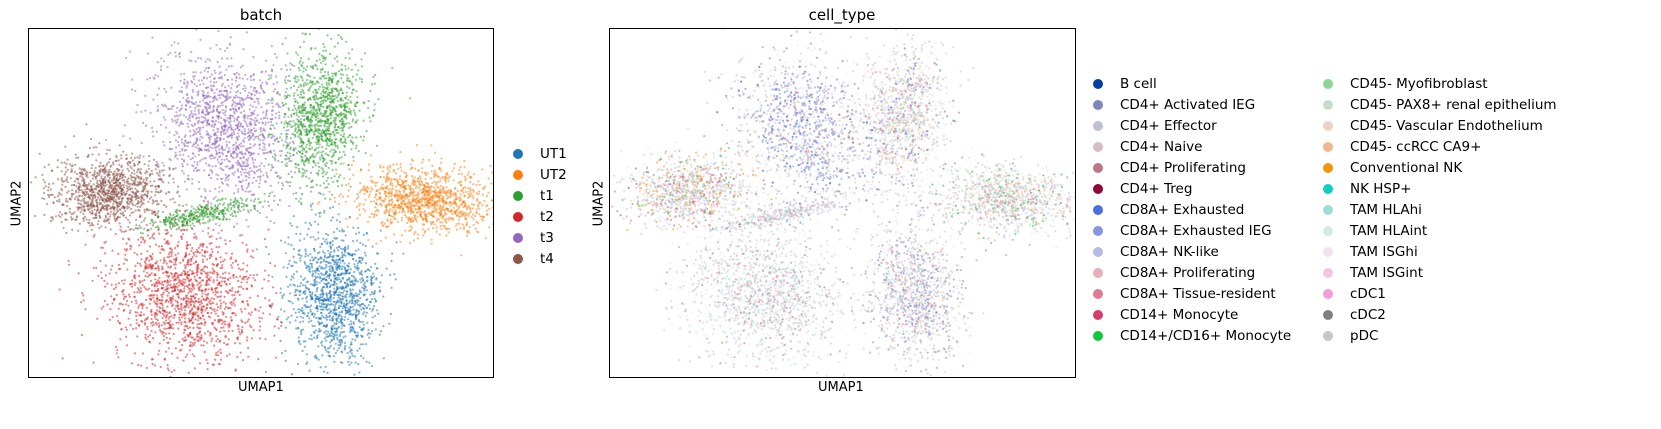 This screenshot has width=1661, height=429. Describe the element at coordinates (776, 284) in the screenshot. I see `cell-type-cluster-lower-left` at that location.